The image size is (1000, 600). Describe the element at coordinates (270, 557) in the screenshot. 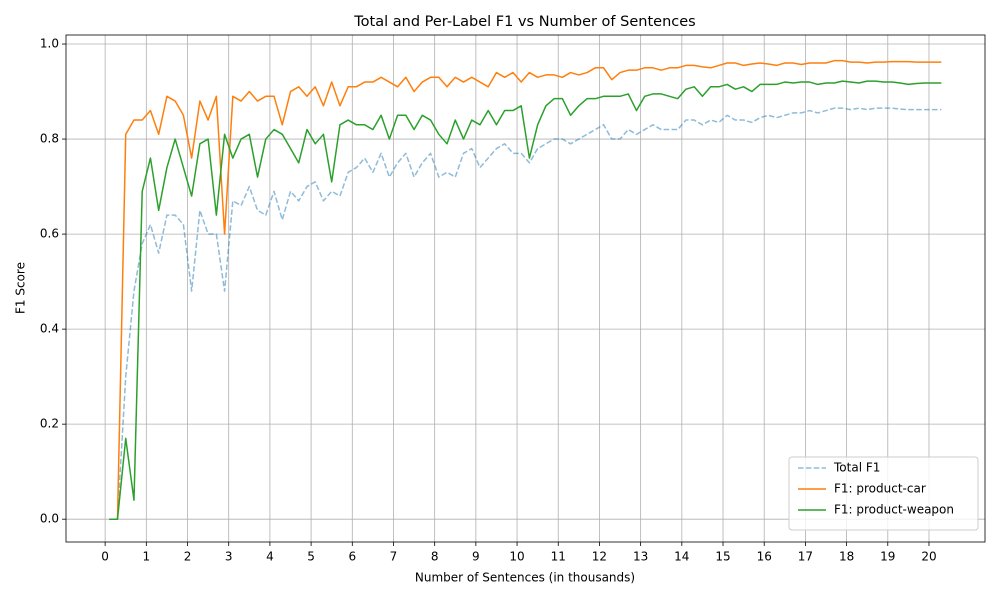

I see `x-tick-label: 4` at that location.